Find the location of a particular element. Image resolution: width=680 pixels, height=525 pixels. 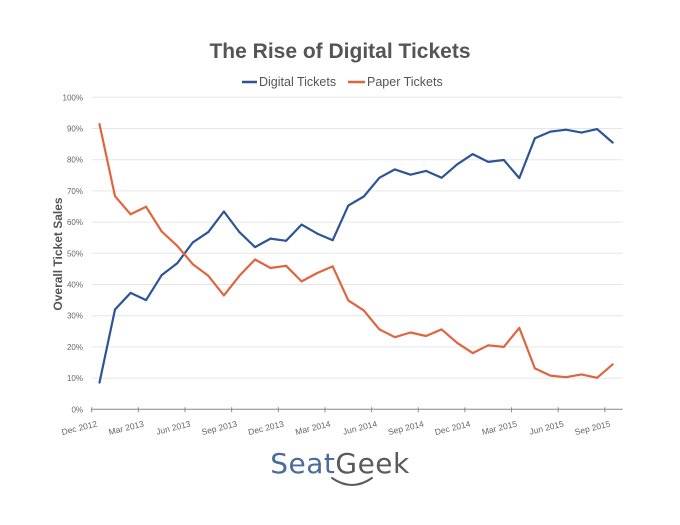

legend: Digital Tickets Paper Tickets is located at coordinates (342, 82).